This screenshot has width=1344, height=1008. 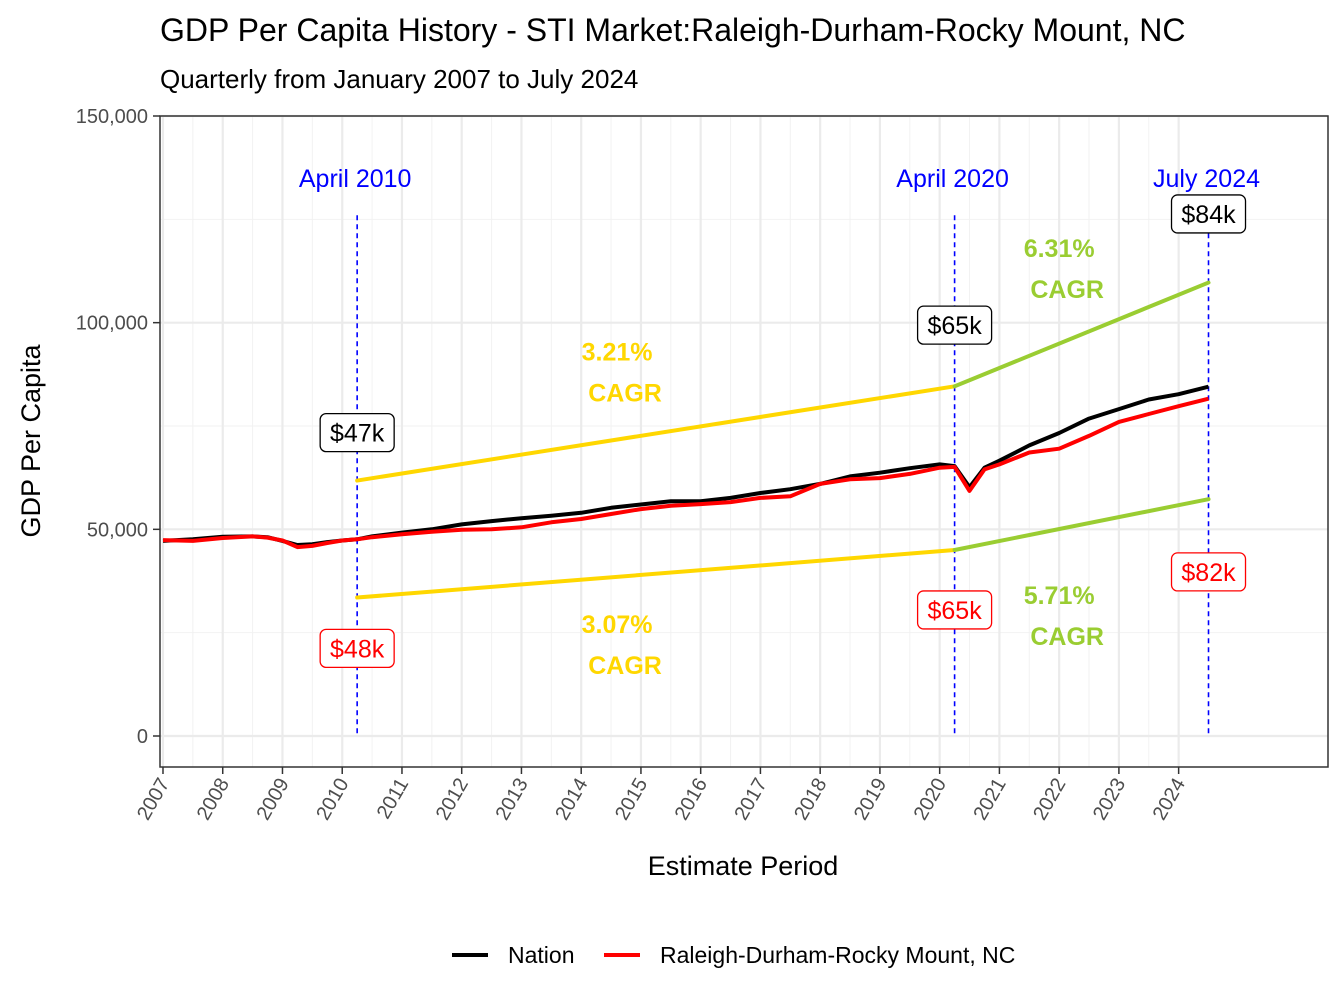 I want to click on series-line, so click(x=685, y=473).